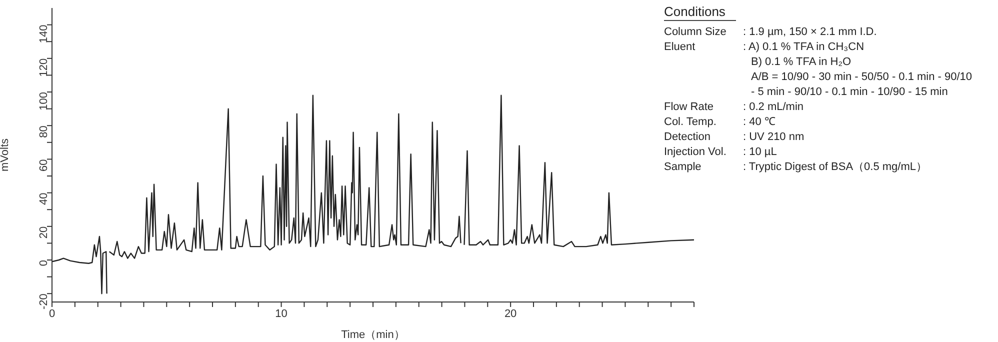  What do you see at coordinates (849, 92) in the screenshot?
I see `text: - 5 min - 90/10 - 0.1 min - 10/90 - 15 min` at bounding box center [849, 92].